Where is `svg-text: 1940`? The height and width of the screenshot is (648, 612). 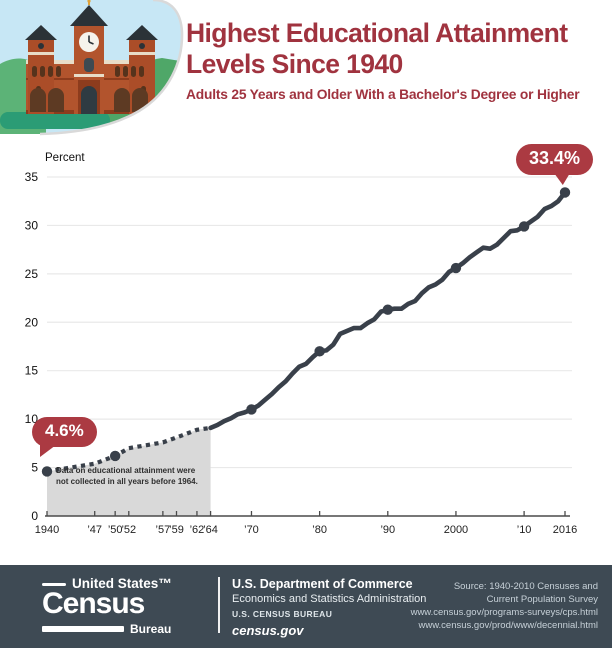 svg-text: 1940 is located at coordinates (47, 530).